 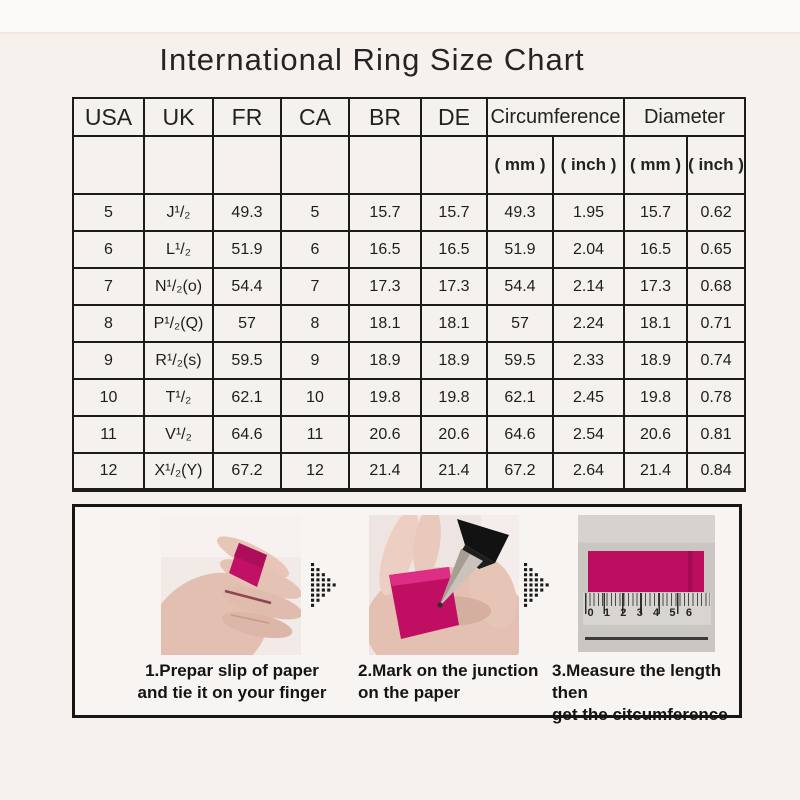 What do you see at coordinates (588, 360) in the screenshot?
I see `table-cell: 2.33` at bounding box center [588, 360].